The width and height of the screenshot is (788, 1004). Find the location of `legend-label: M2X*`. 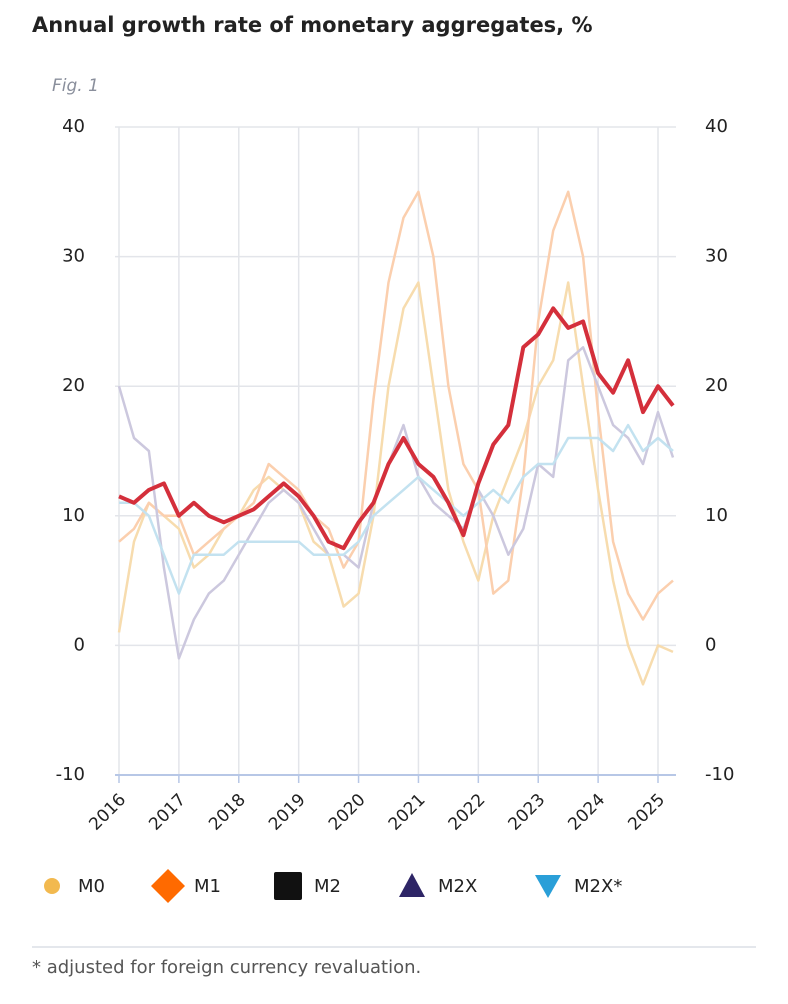

legend-label: M2X* is located at coordinates (598, 886).